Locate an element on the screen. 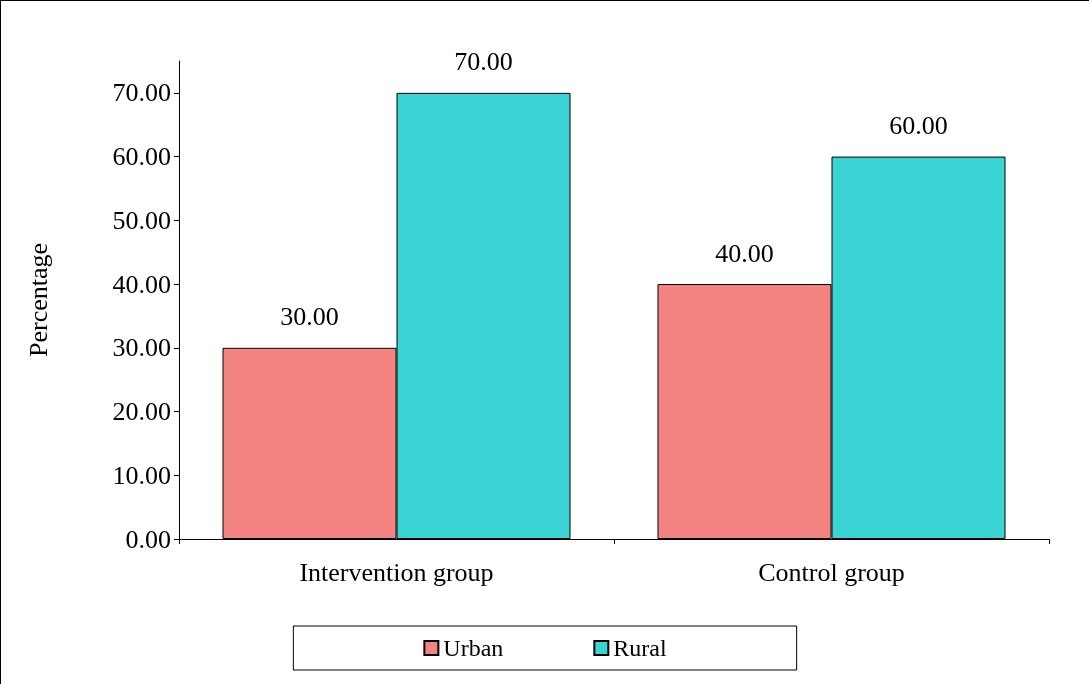 The image size is (1089, 684). data-label: 40.00 is located at coordinates (744, 253).